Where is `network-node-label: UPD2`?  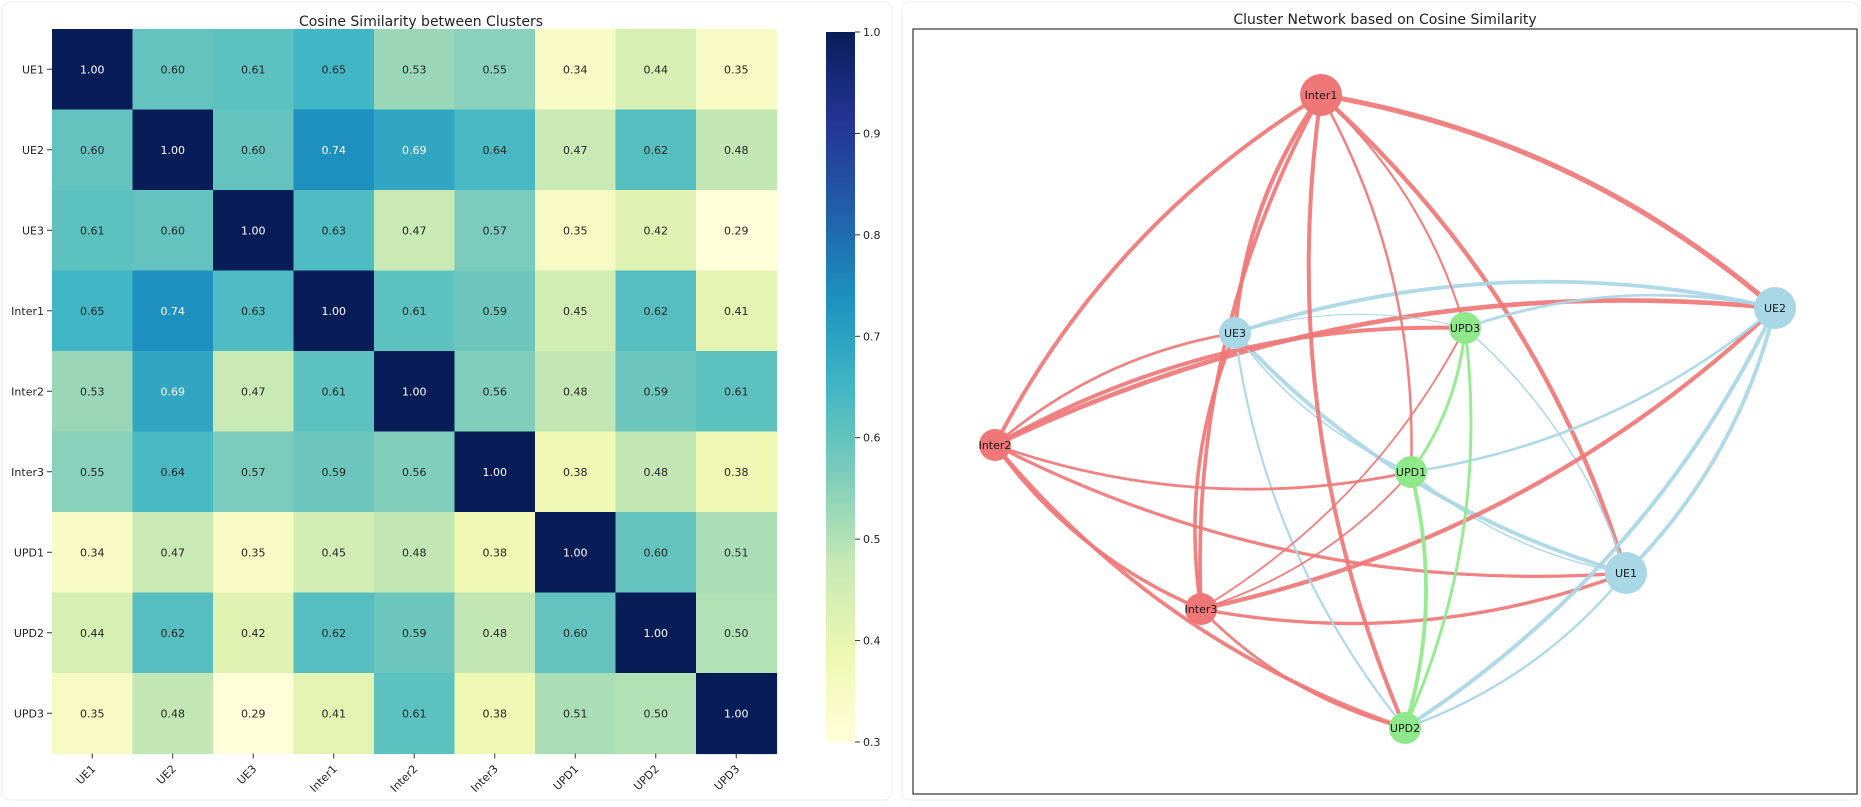
network-node-label: UPD2 is located at coordinates (1405, 728).